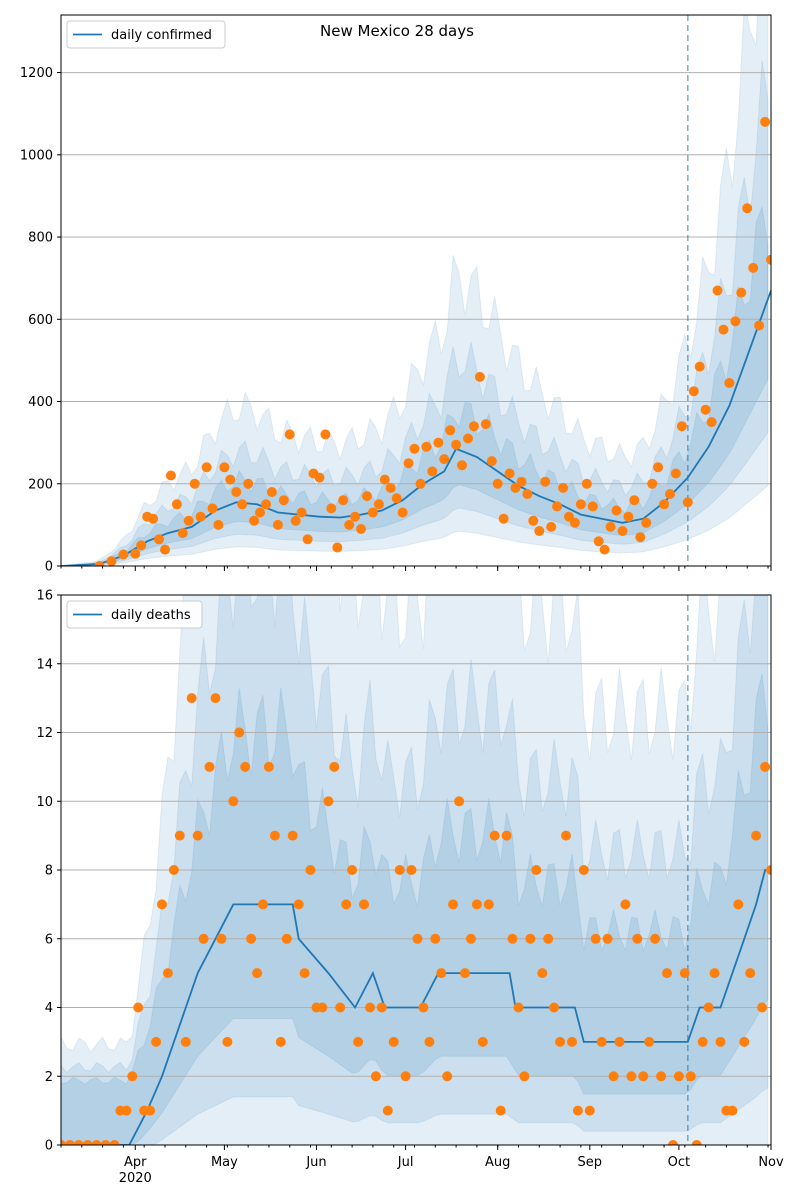 The width and height of the screenshot is (800, 1200). Describe the element at coordinates (40, 402) in the screenshot. I see `confirmed-y-tick-label: 400` at that location.